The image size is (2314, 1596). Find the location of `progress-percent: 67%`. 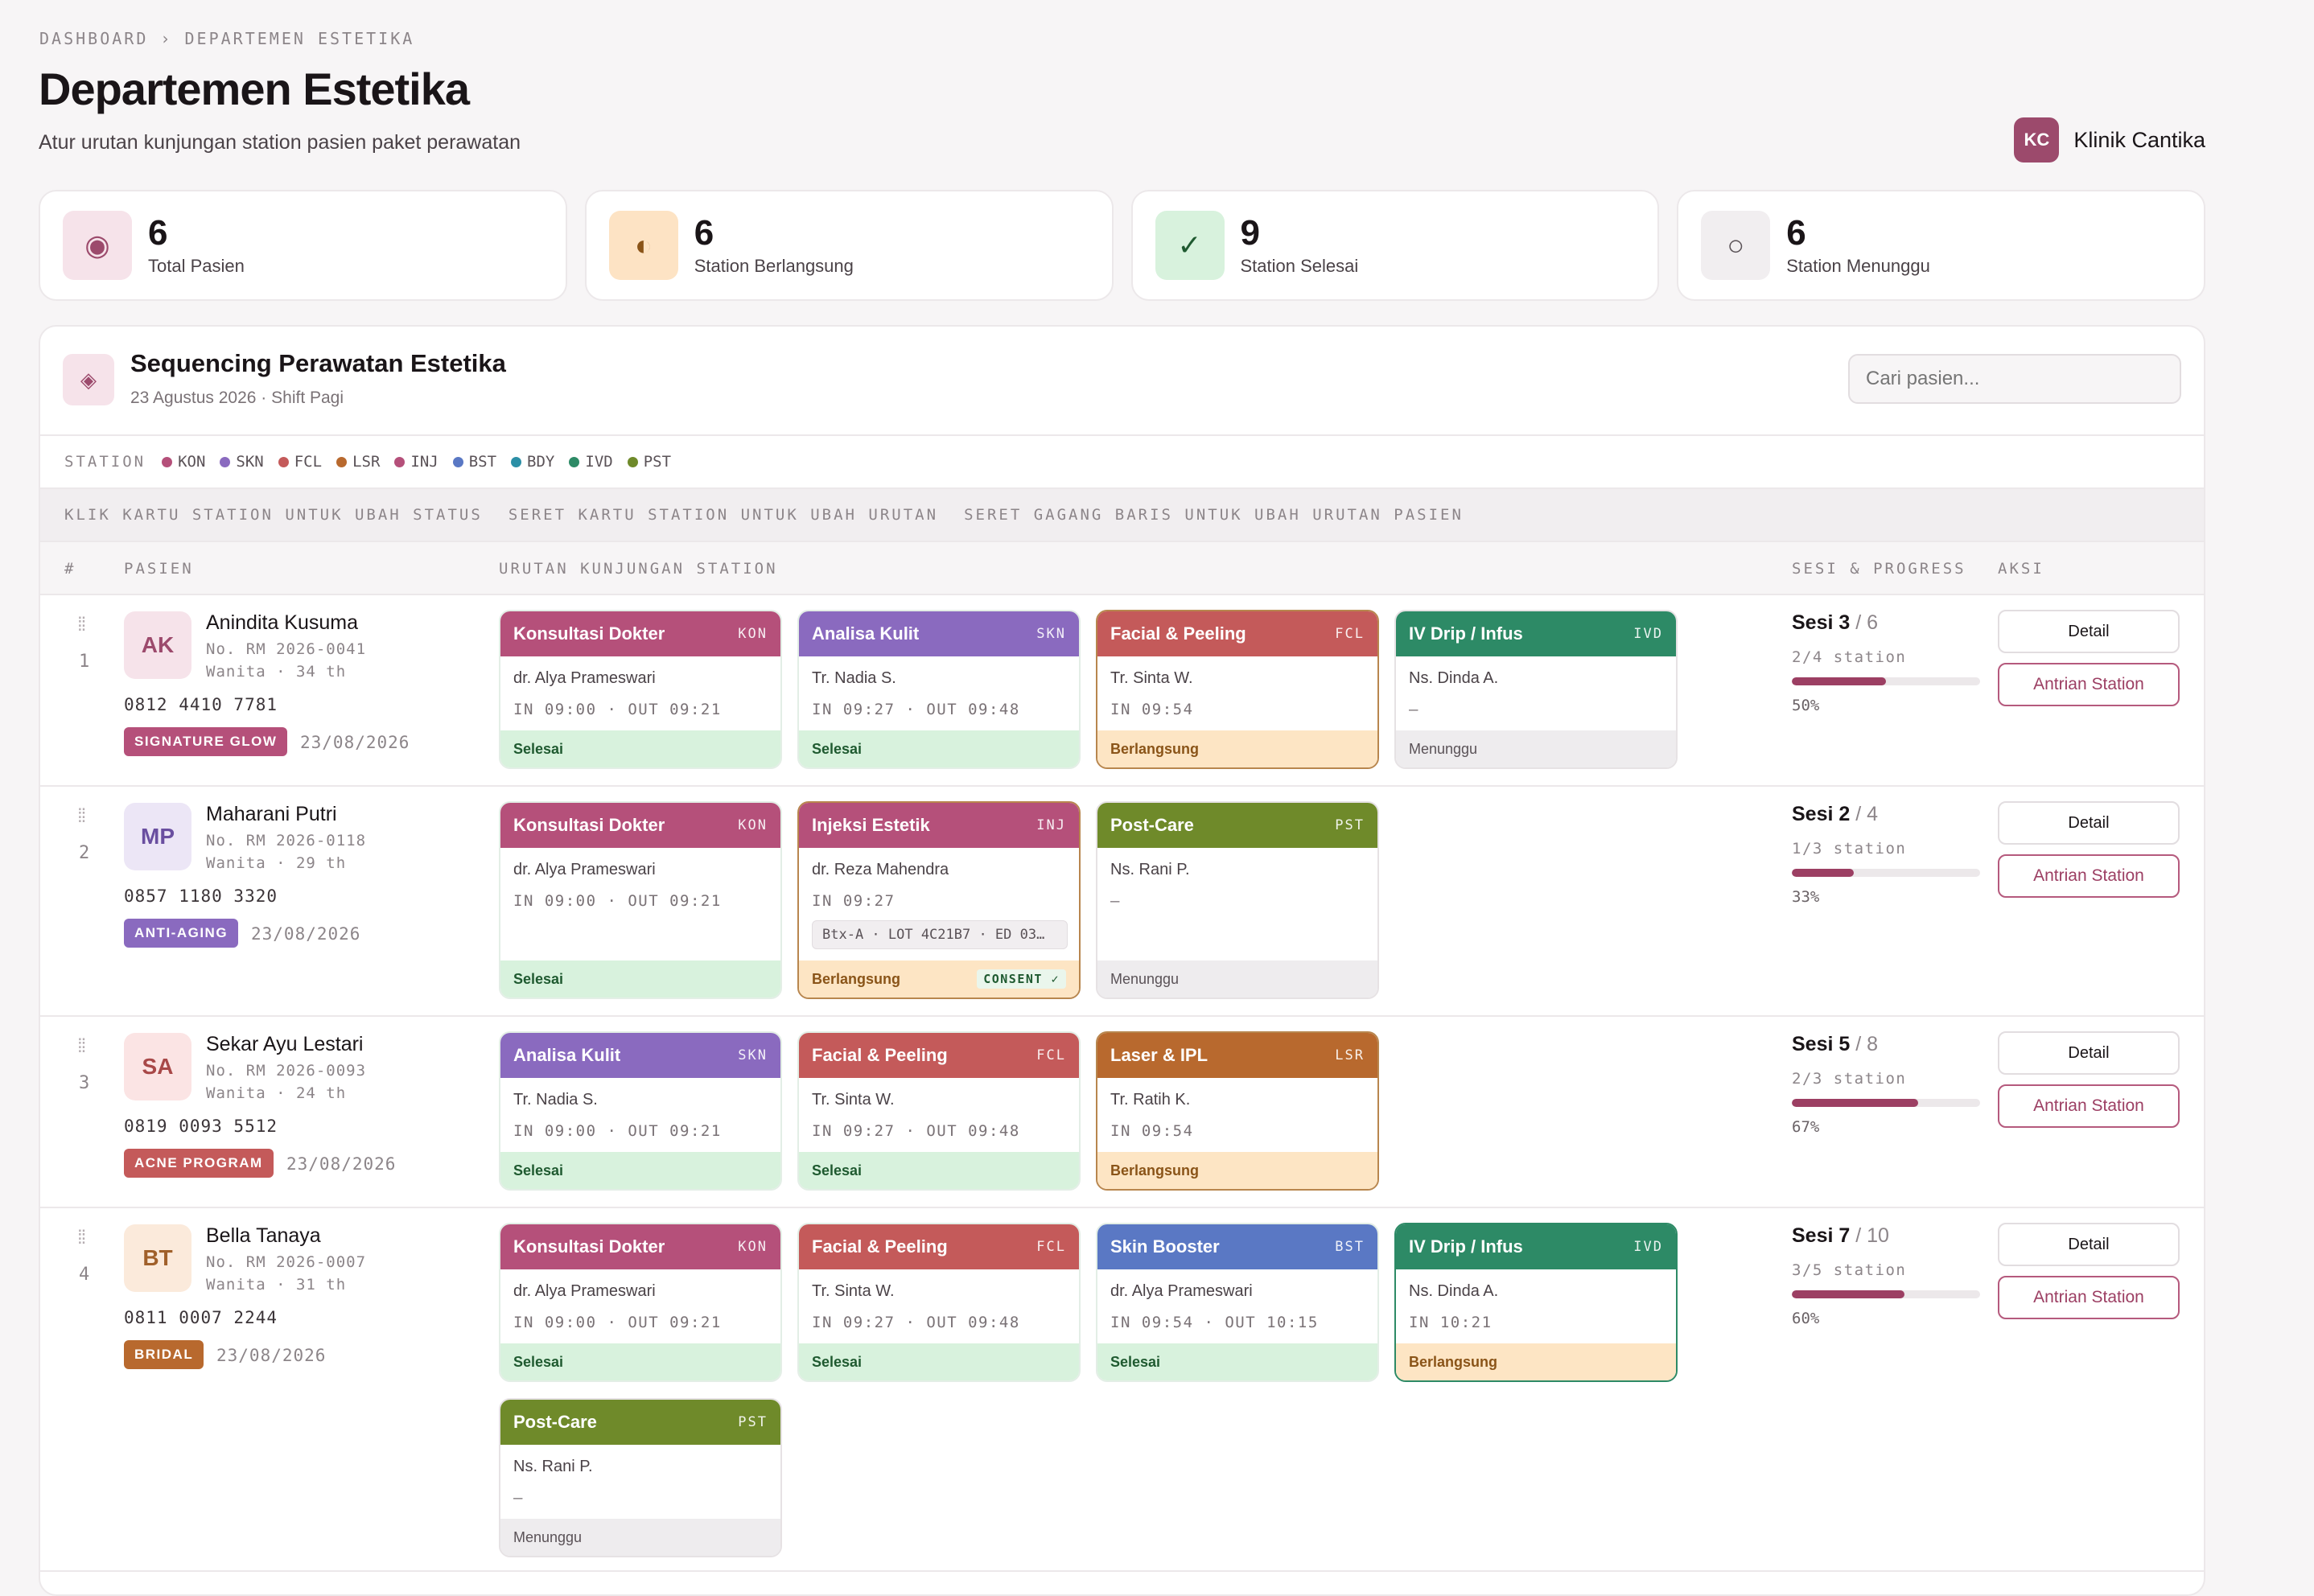

progress-percent: 67% is located at coordinates (1806, 1127).